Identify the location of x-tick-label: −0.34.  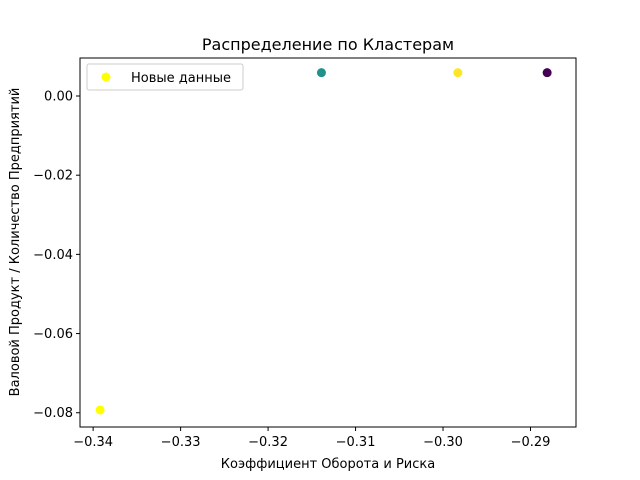
(93, 442).